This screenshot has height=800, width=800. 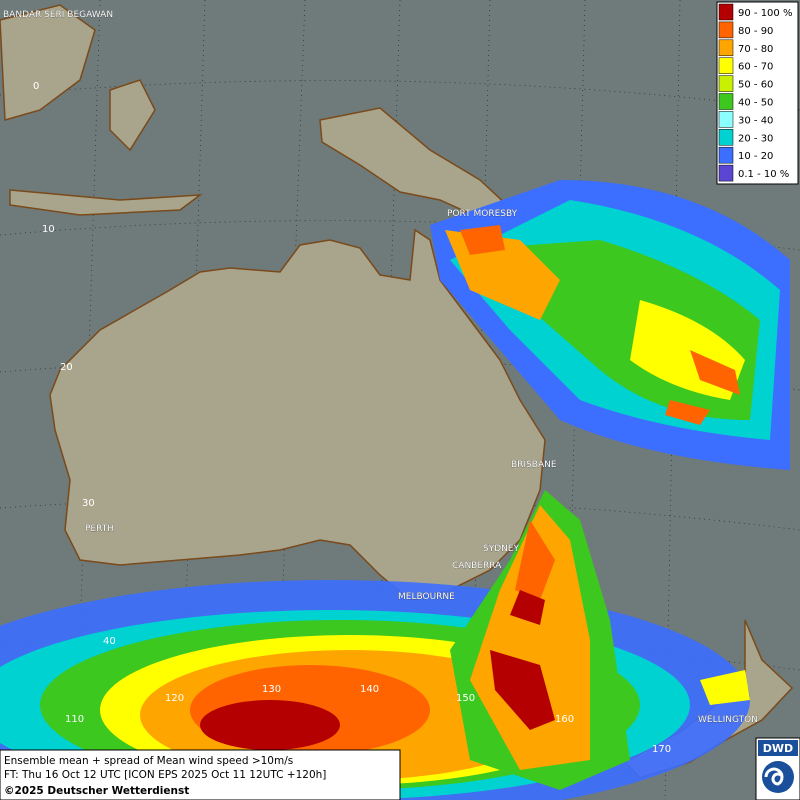 I want to click on legend-label: 0.1 - 10 %, so click(x=763, y=174).